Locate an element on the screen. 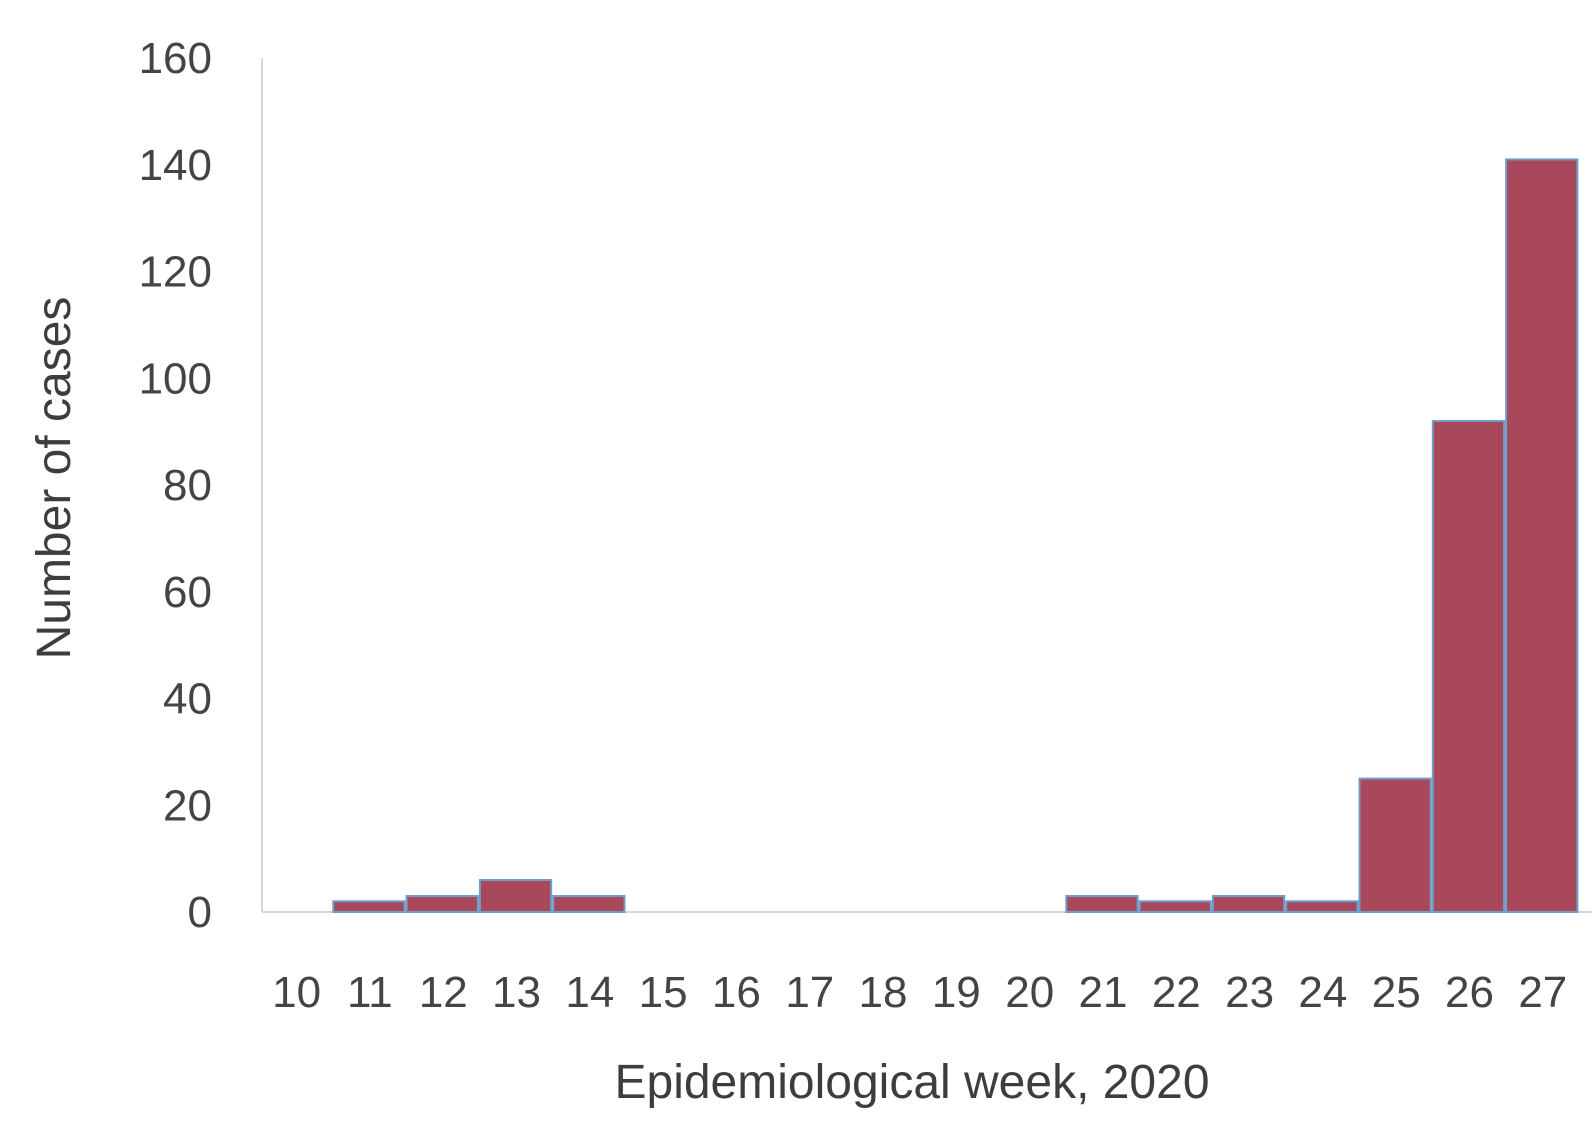 This screenshot has width=1592, height=1135. x-tick-label: 17 is located at coordinates (809, 992).